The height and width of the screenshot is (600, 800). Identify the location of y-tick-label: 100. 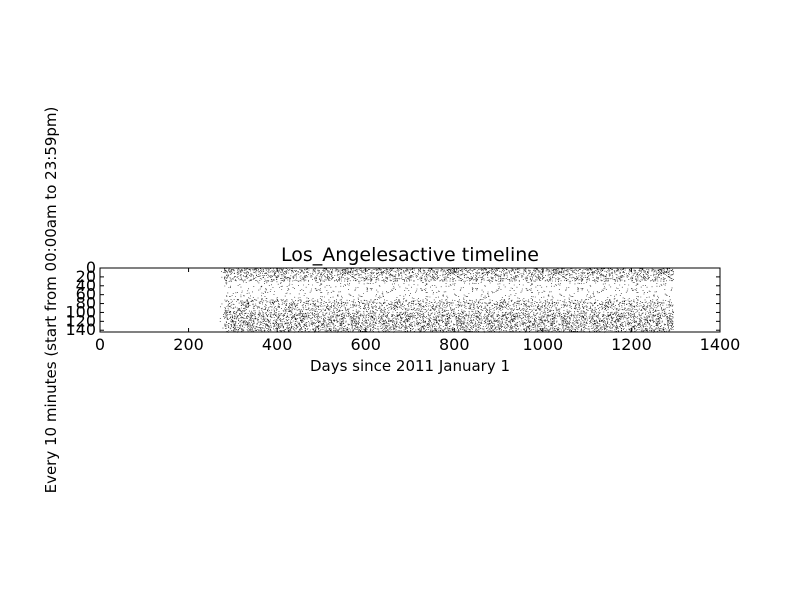
(80, 311).